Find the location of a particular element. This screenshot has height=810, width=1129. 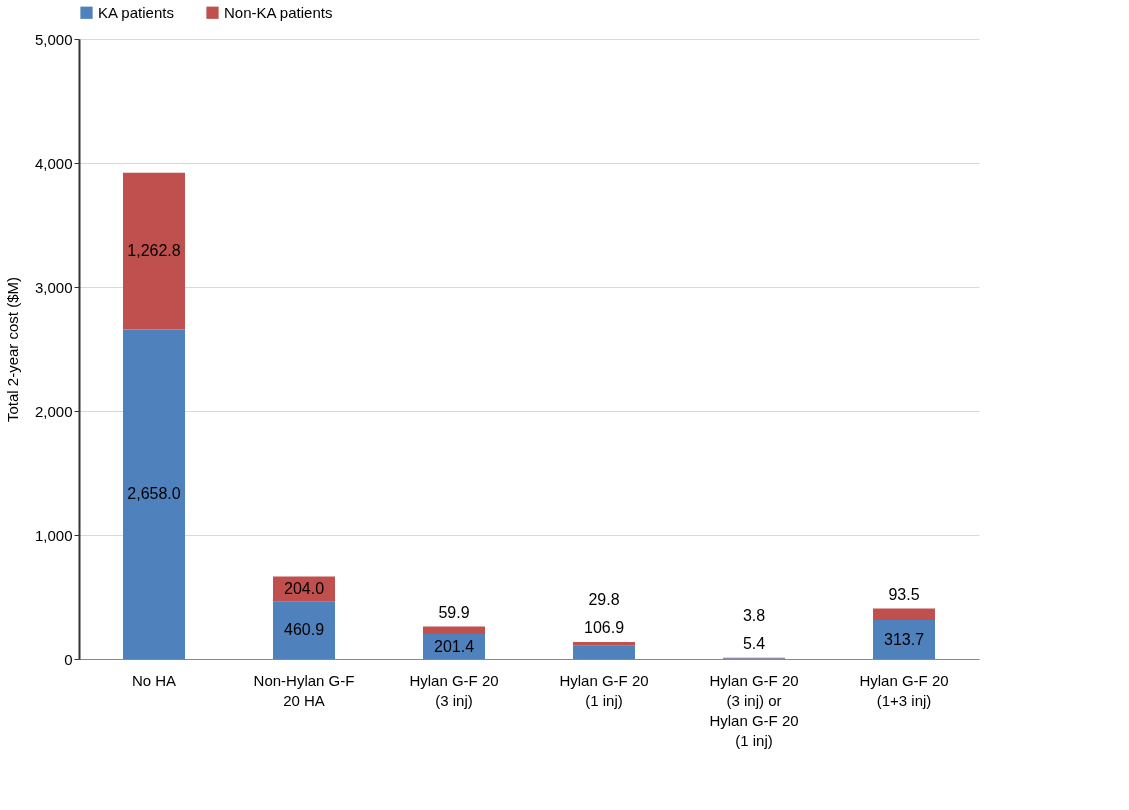

y-tick-label: 1,000 is located at coordinates (53, 535).